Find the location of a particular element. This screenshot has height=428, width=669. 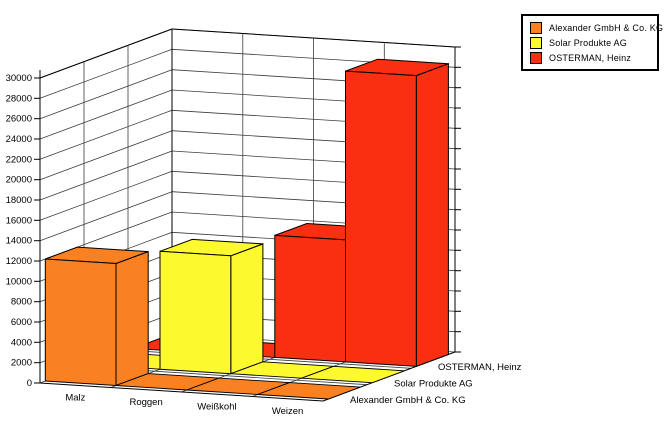

flat-bar-series0-cat3 is located at coordinates (309, 391).